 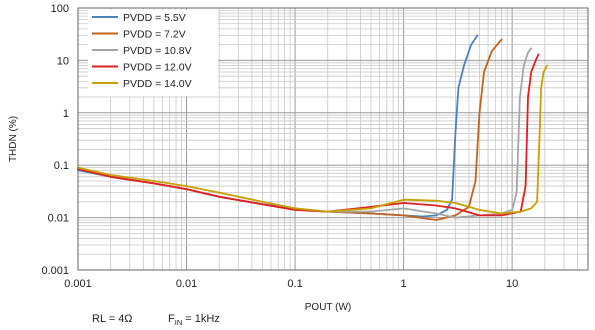 What do you see at coordinates (58, 219) in the screenshot?
I see `y-tick-label: 0.01` at bounding box center [58, 219].